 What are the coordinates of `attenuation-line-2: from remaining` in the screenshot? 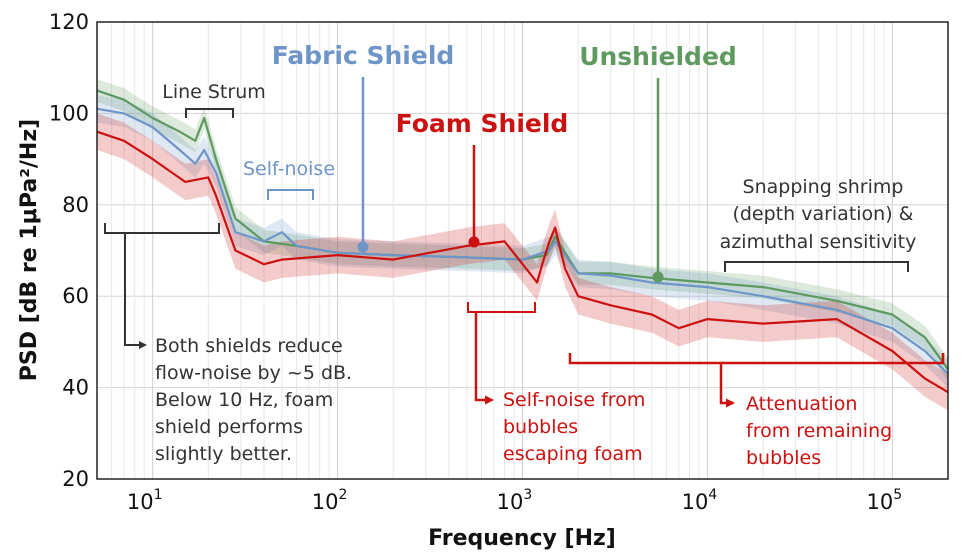 It's located at (819, 431).